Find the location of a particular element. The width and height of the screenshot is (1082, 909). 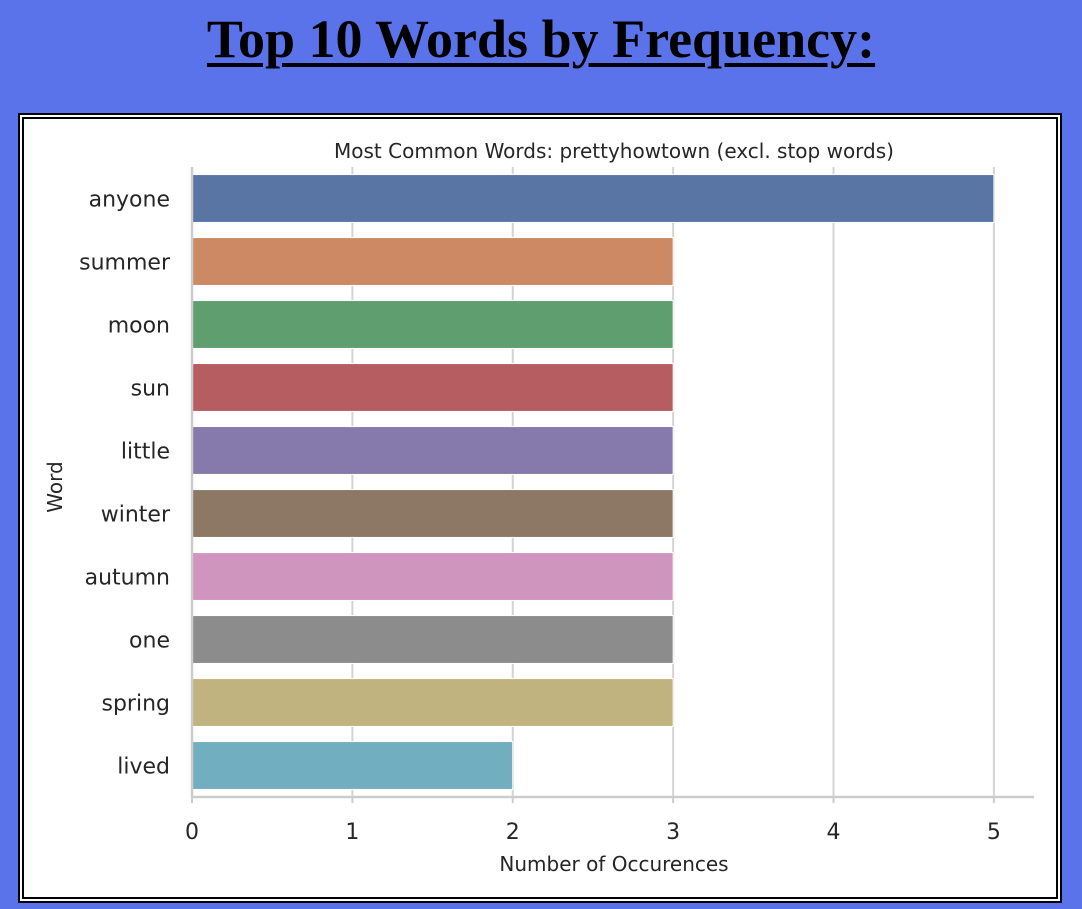

y-tick-label: spring is located at coordinates (136, 704).